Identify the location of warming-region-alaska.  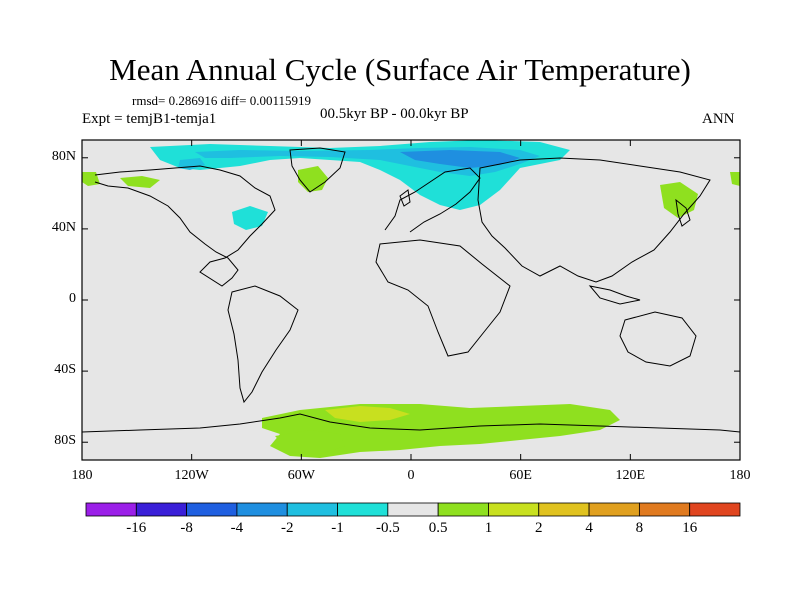
(140, 182).